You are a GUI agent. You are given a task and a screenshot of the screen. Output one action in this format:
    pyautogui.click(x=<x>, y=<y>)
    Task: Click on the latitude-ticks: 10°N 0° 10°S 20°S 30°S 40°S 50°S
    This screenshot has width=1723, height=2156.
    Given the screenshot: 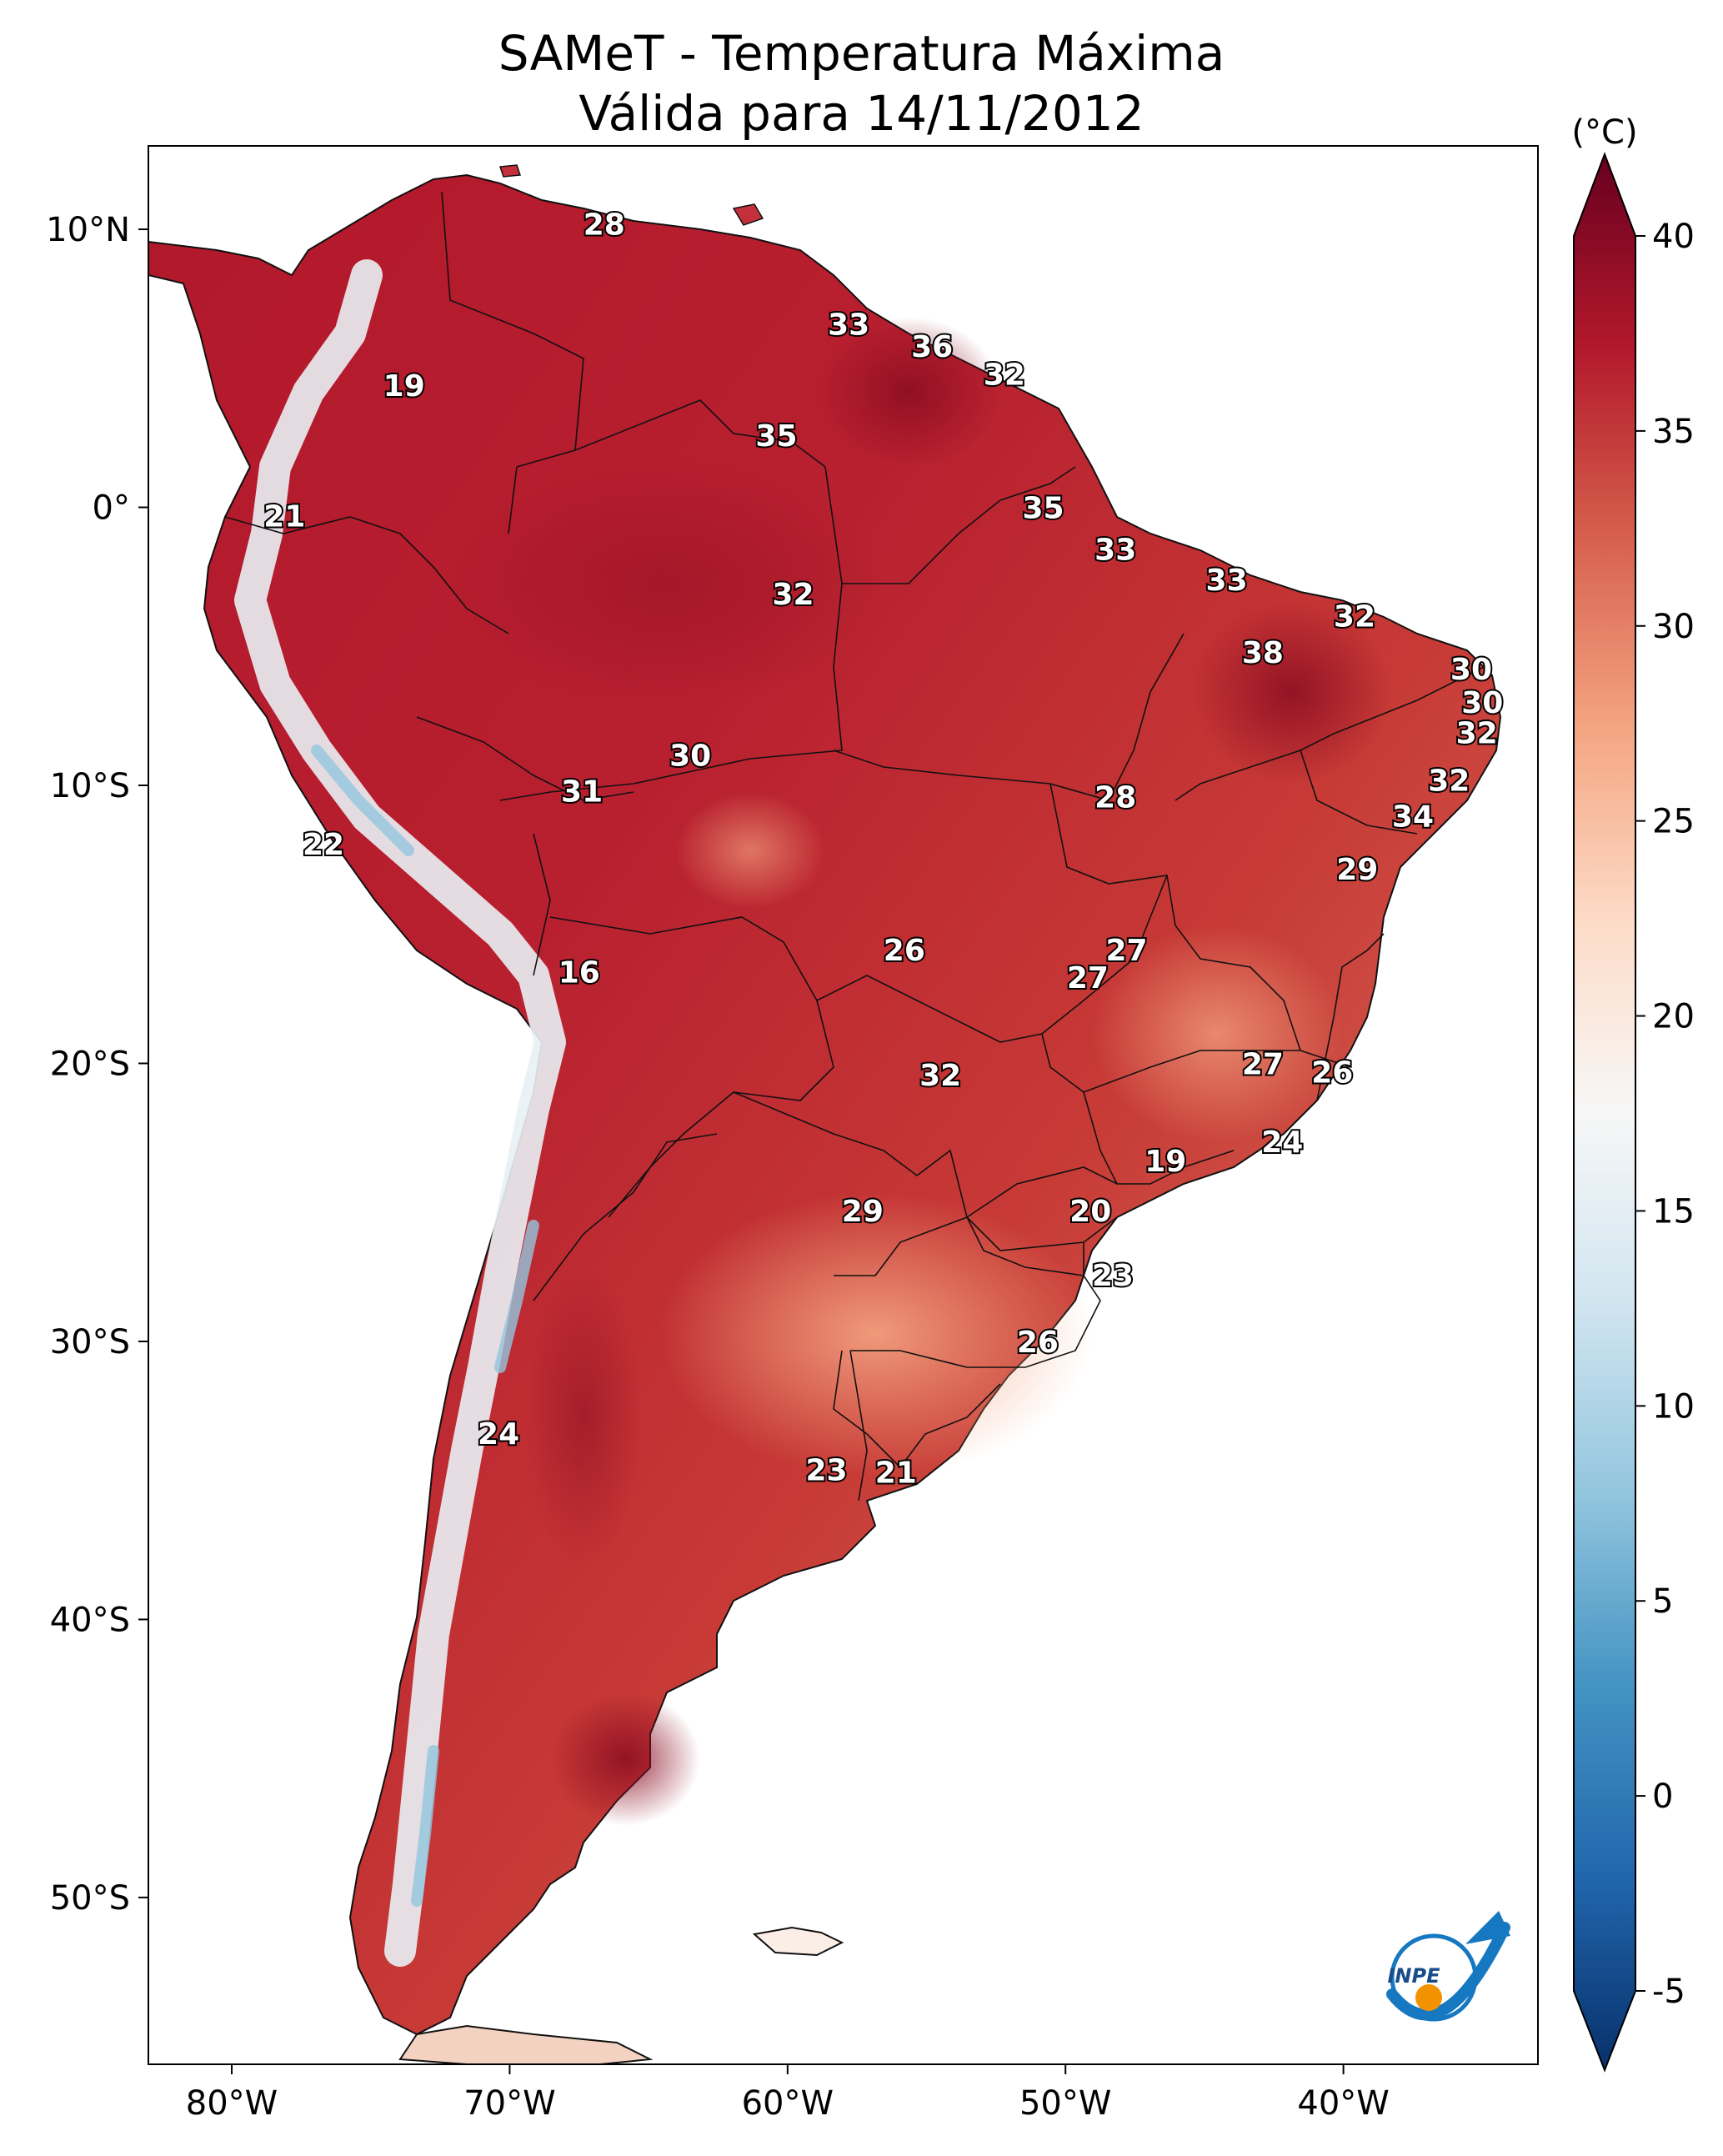 What is the action you would take?
    pyautogui.click(x=97, y=1064)
    